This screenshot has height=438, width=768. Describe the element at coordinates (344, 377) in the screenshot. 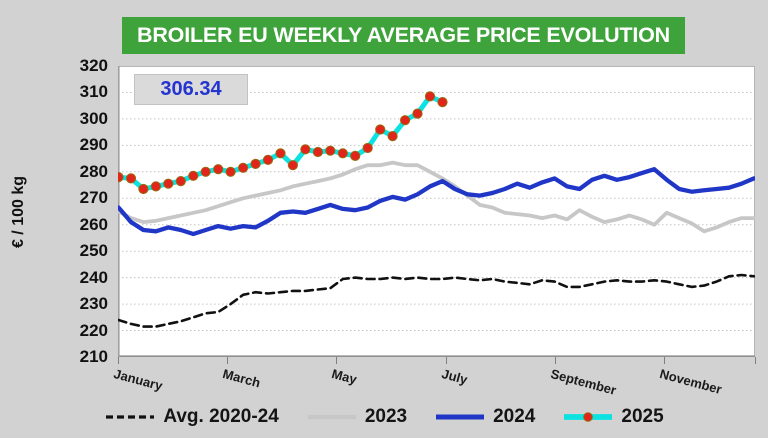

I see `x-tick-label-may: May` at that location.